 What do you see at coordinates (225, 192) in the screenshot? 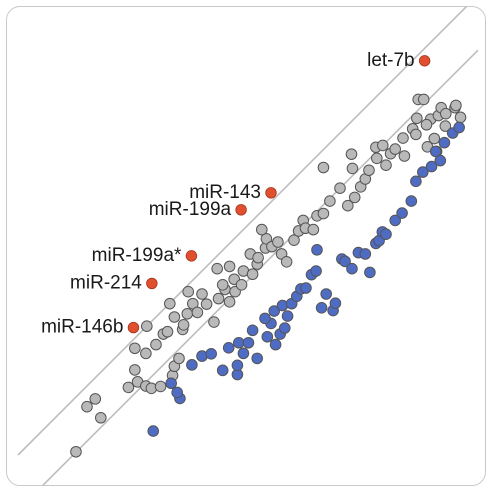
I see `point-label: miR-143` at bounding box center [225, 192].